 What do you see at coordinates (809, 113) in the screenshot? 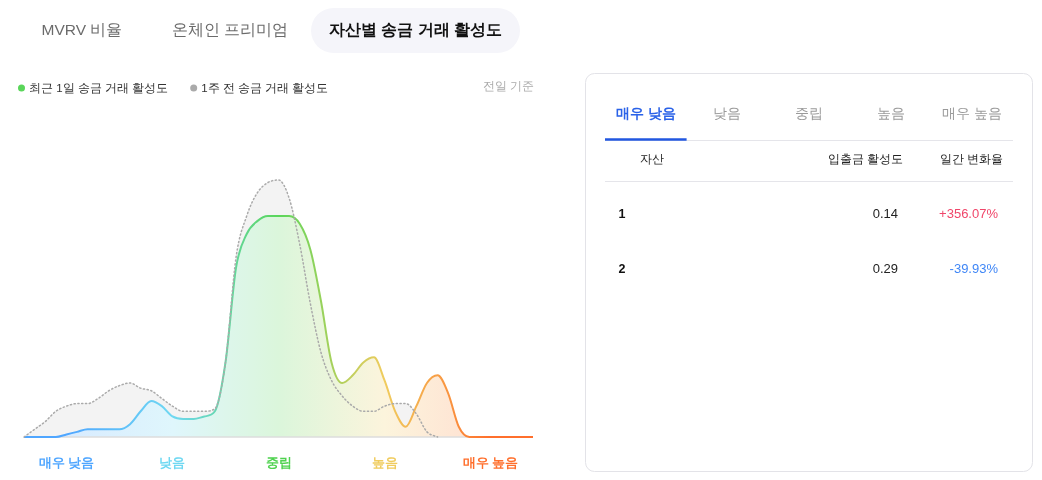
I see `category-label: 중립` at bounding box center [809, 113].